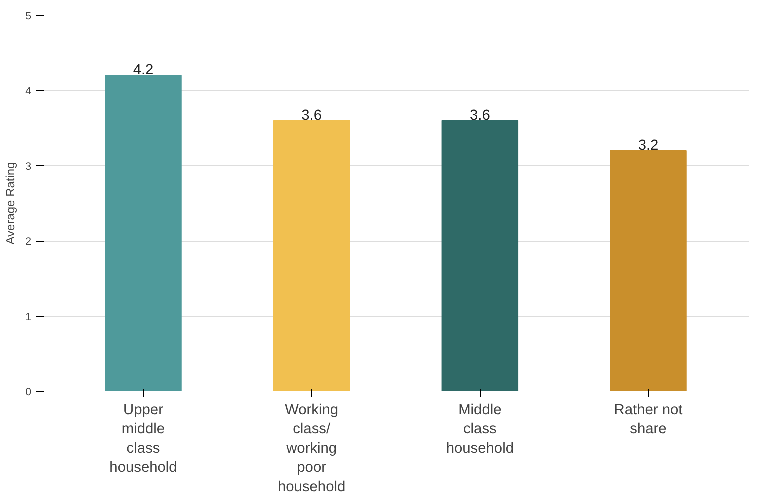 The image size is (769, 498). I want to click on y-tick-label: 3, so click(29, 166).